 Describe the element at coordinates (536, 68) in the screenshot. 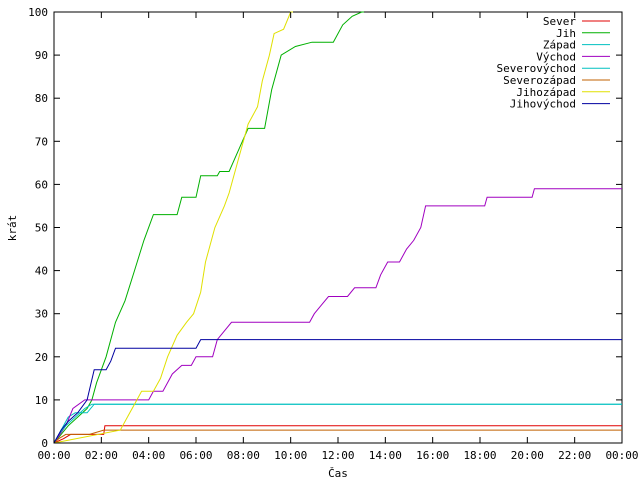

I see `legend-label: Severovýchod` at that location.